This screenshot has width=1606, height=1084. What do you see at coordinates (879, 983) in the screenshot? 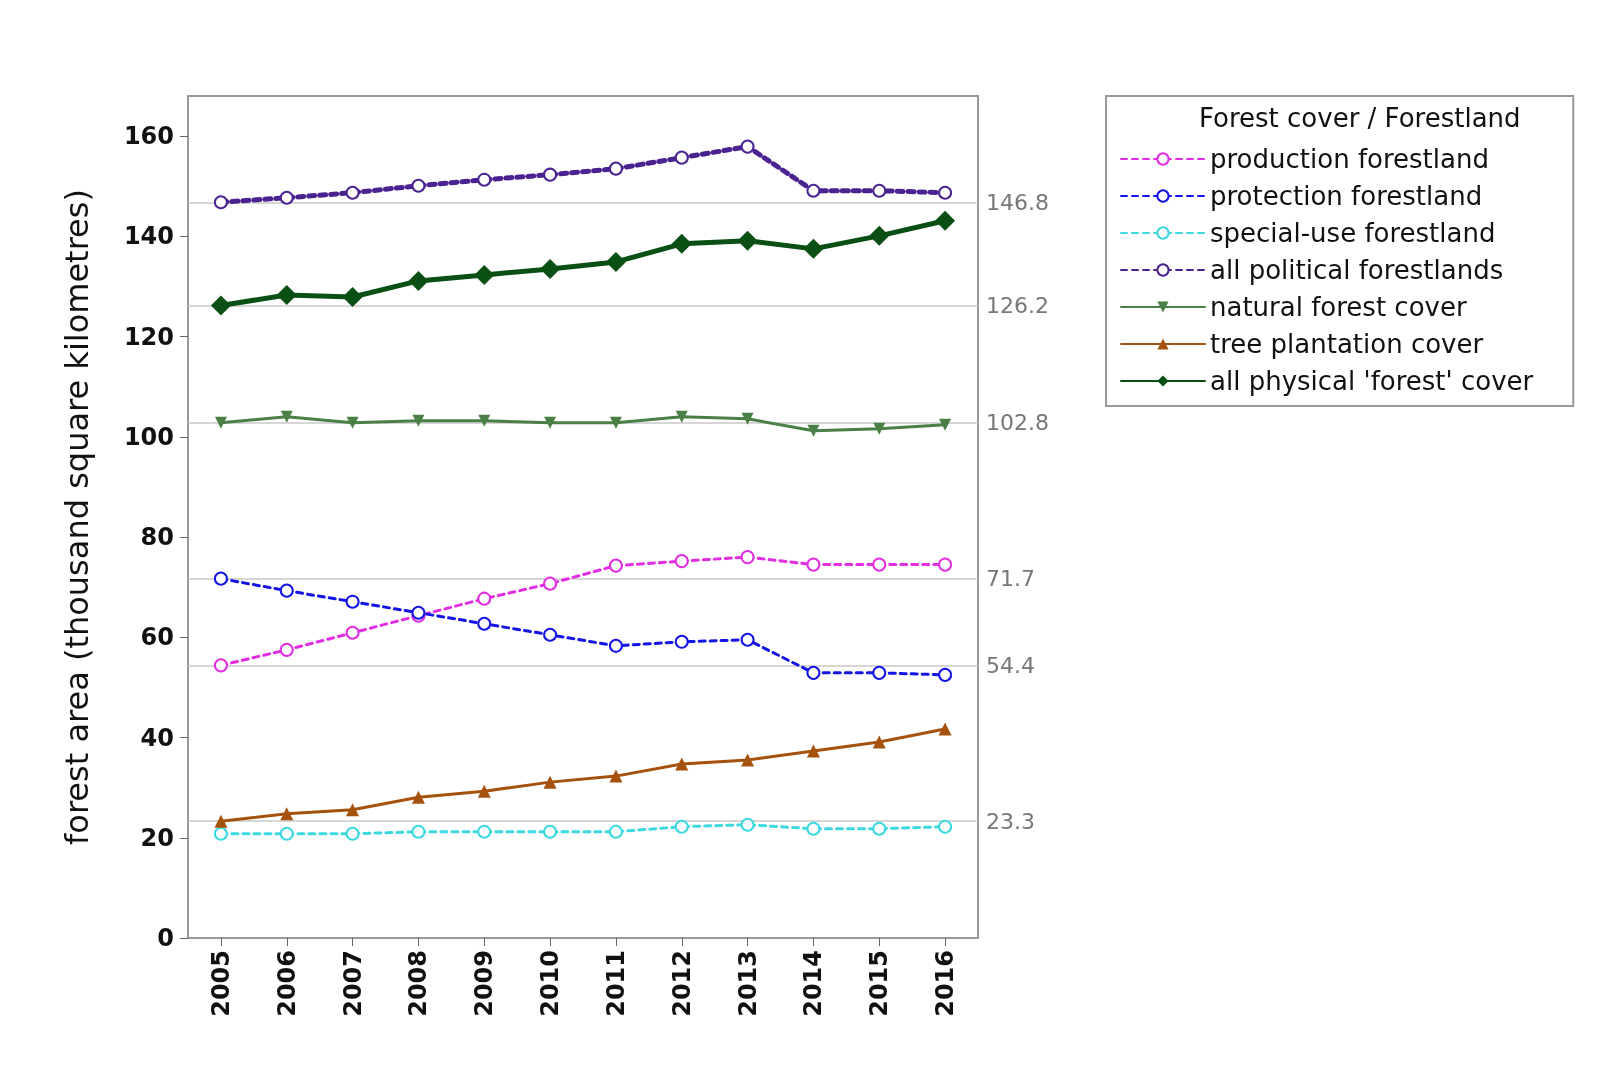
I see `x-tick-label: 2015` at bounding box center [879, 983].